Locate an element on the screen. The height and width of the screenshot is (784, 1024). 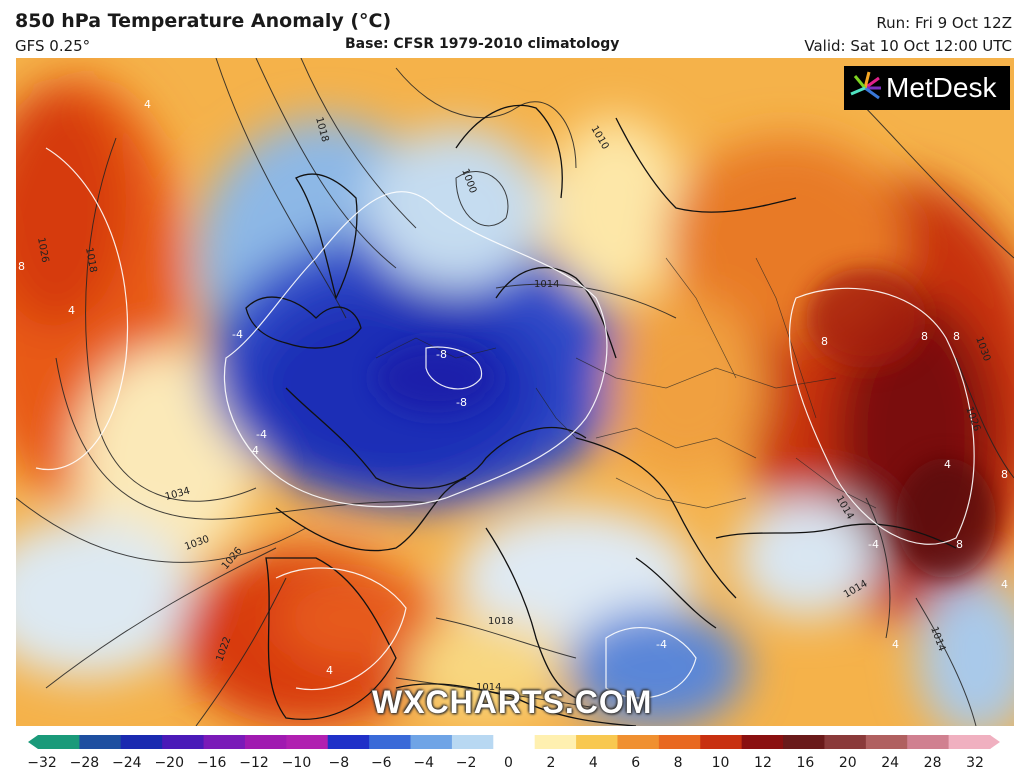
colorbar-tick-label: −32 is located at coordinates (42, 763).